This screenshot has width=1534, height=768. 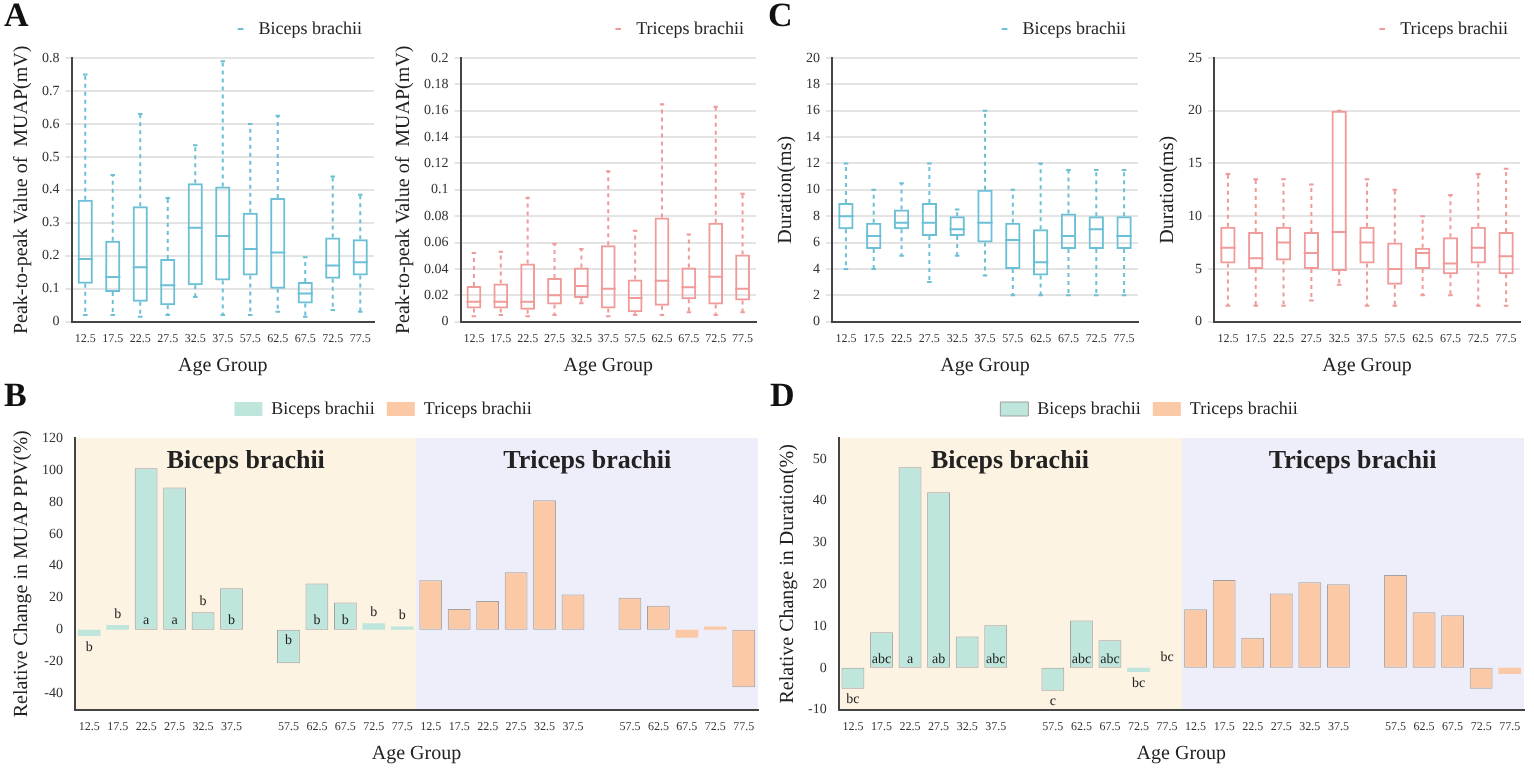 What do you see at coordinates (788, 574) in the screenshot?
I see `y-axis-title: Relative Change in Duration(%)` at bounding box center [788, 574].